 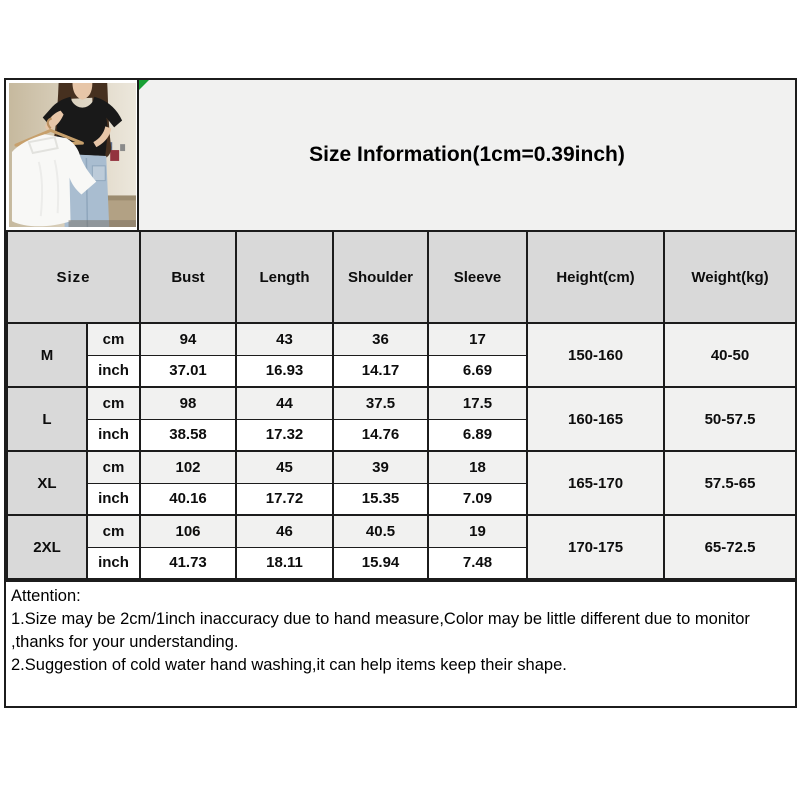 I want to click on cell-2xl-height: 170-175, so click(x=596, y=547).